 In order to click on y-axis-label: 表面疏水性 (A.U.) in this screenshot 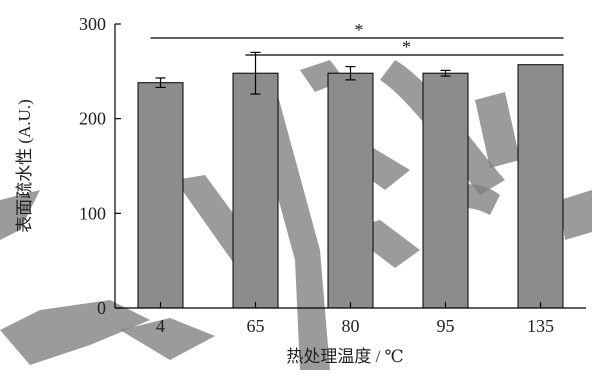, I will do `click(24, 166)`.